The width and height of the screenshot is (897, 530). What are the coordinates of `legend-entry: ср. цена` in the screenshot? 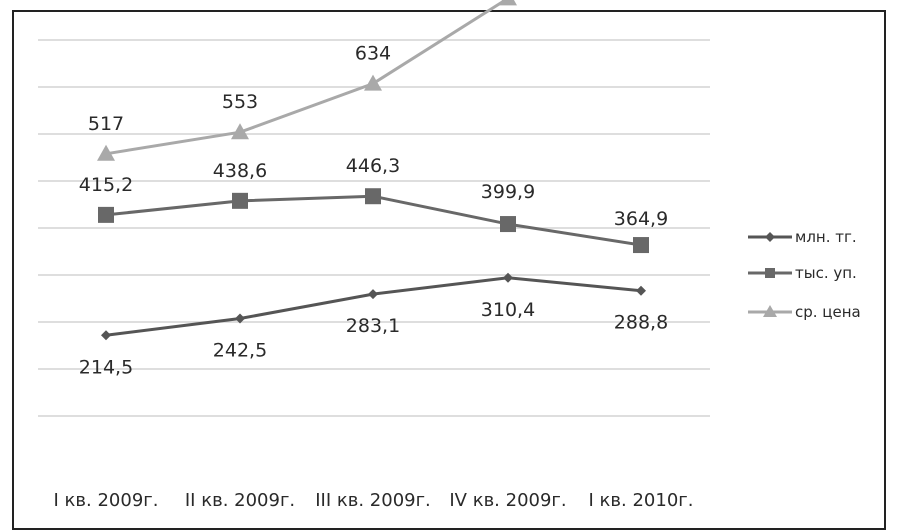 It's located at (804, 312).